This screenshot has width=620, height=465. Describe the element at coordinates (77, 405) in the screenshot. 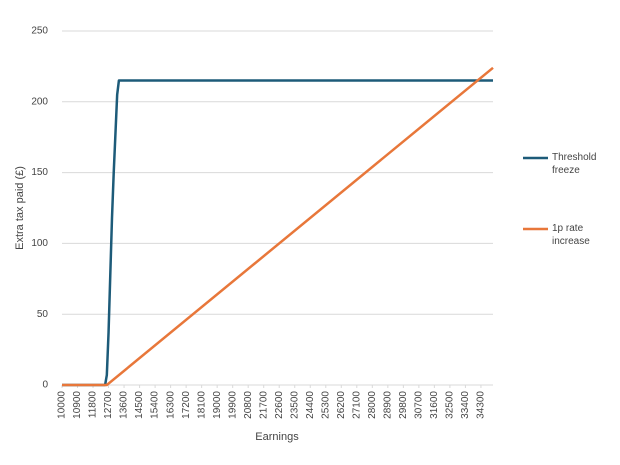

I see `x-tick-label: 10900` at that location.